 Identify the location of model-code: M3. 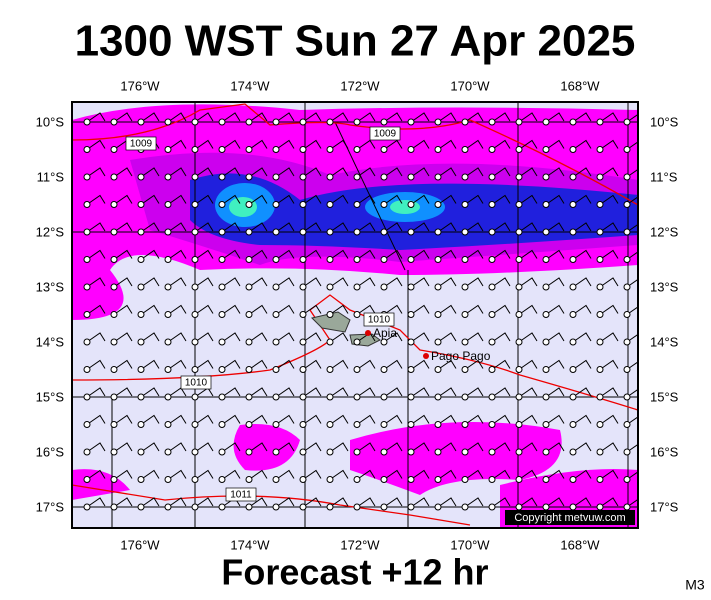
(695, 585).